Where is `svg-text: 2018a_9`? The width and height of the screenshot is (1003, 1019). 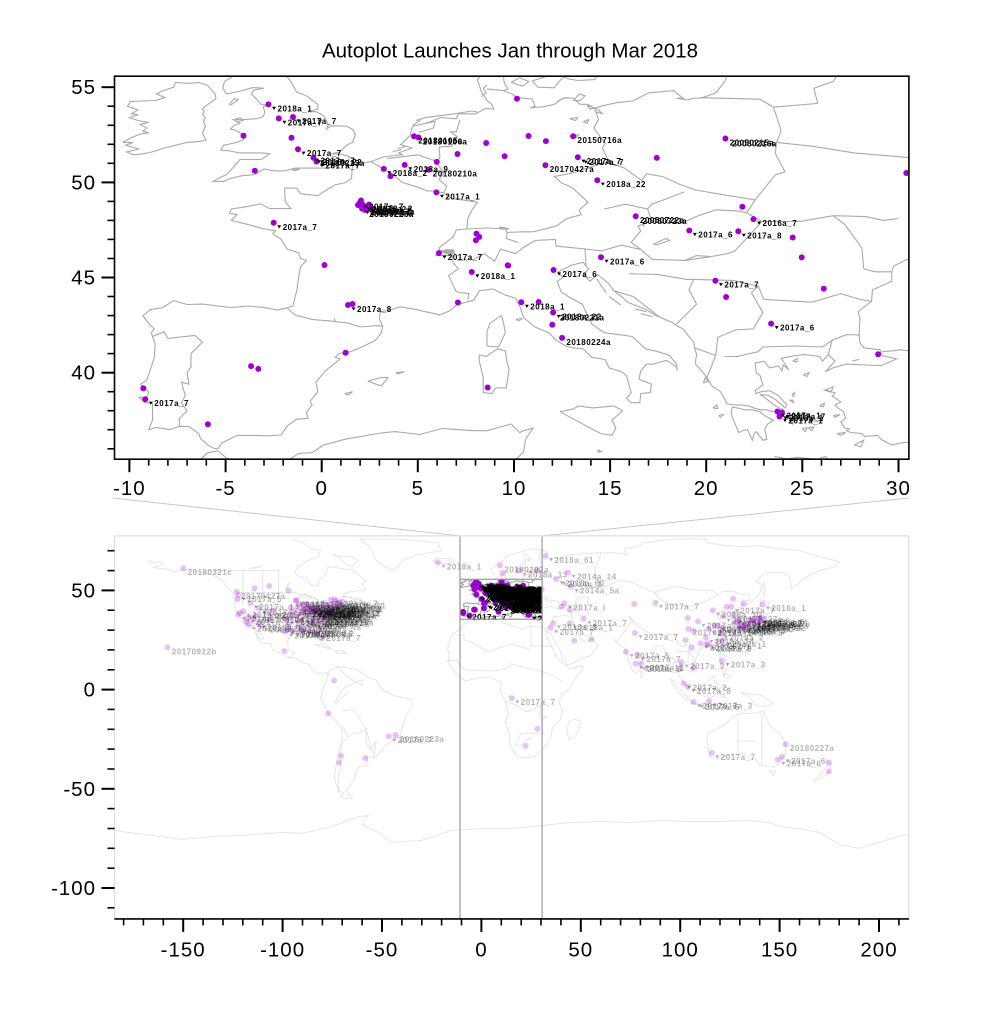
svg-text: 2018a_9 is located at coordinates (363, 611).